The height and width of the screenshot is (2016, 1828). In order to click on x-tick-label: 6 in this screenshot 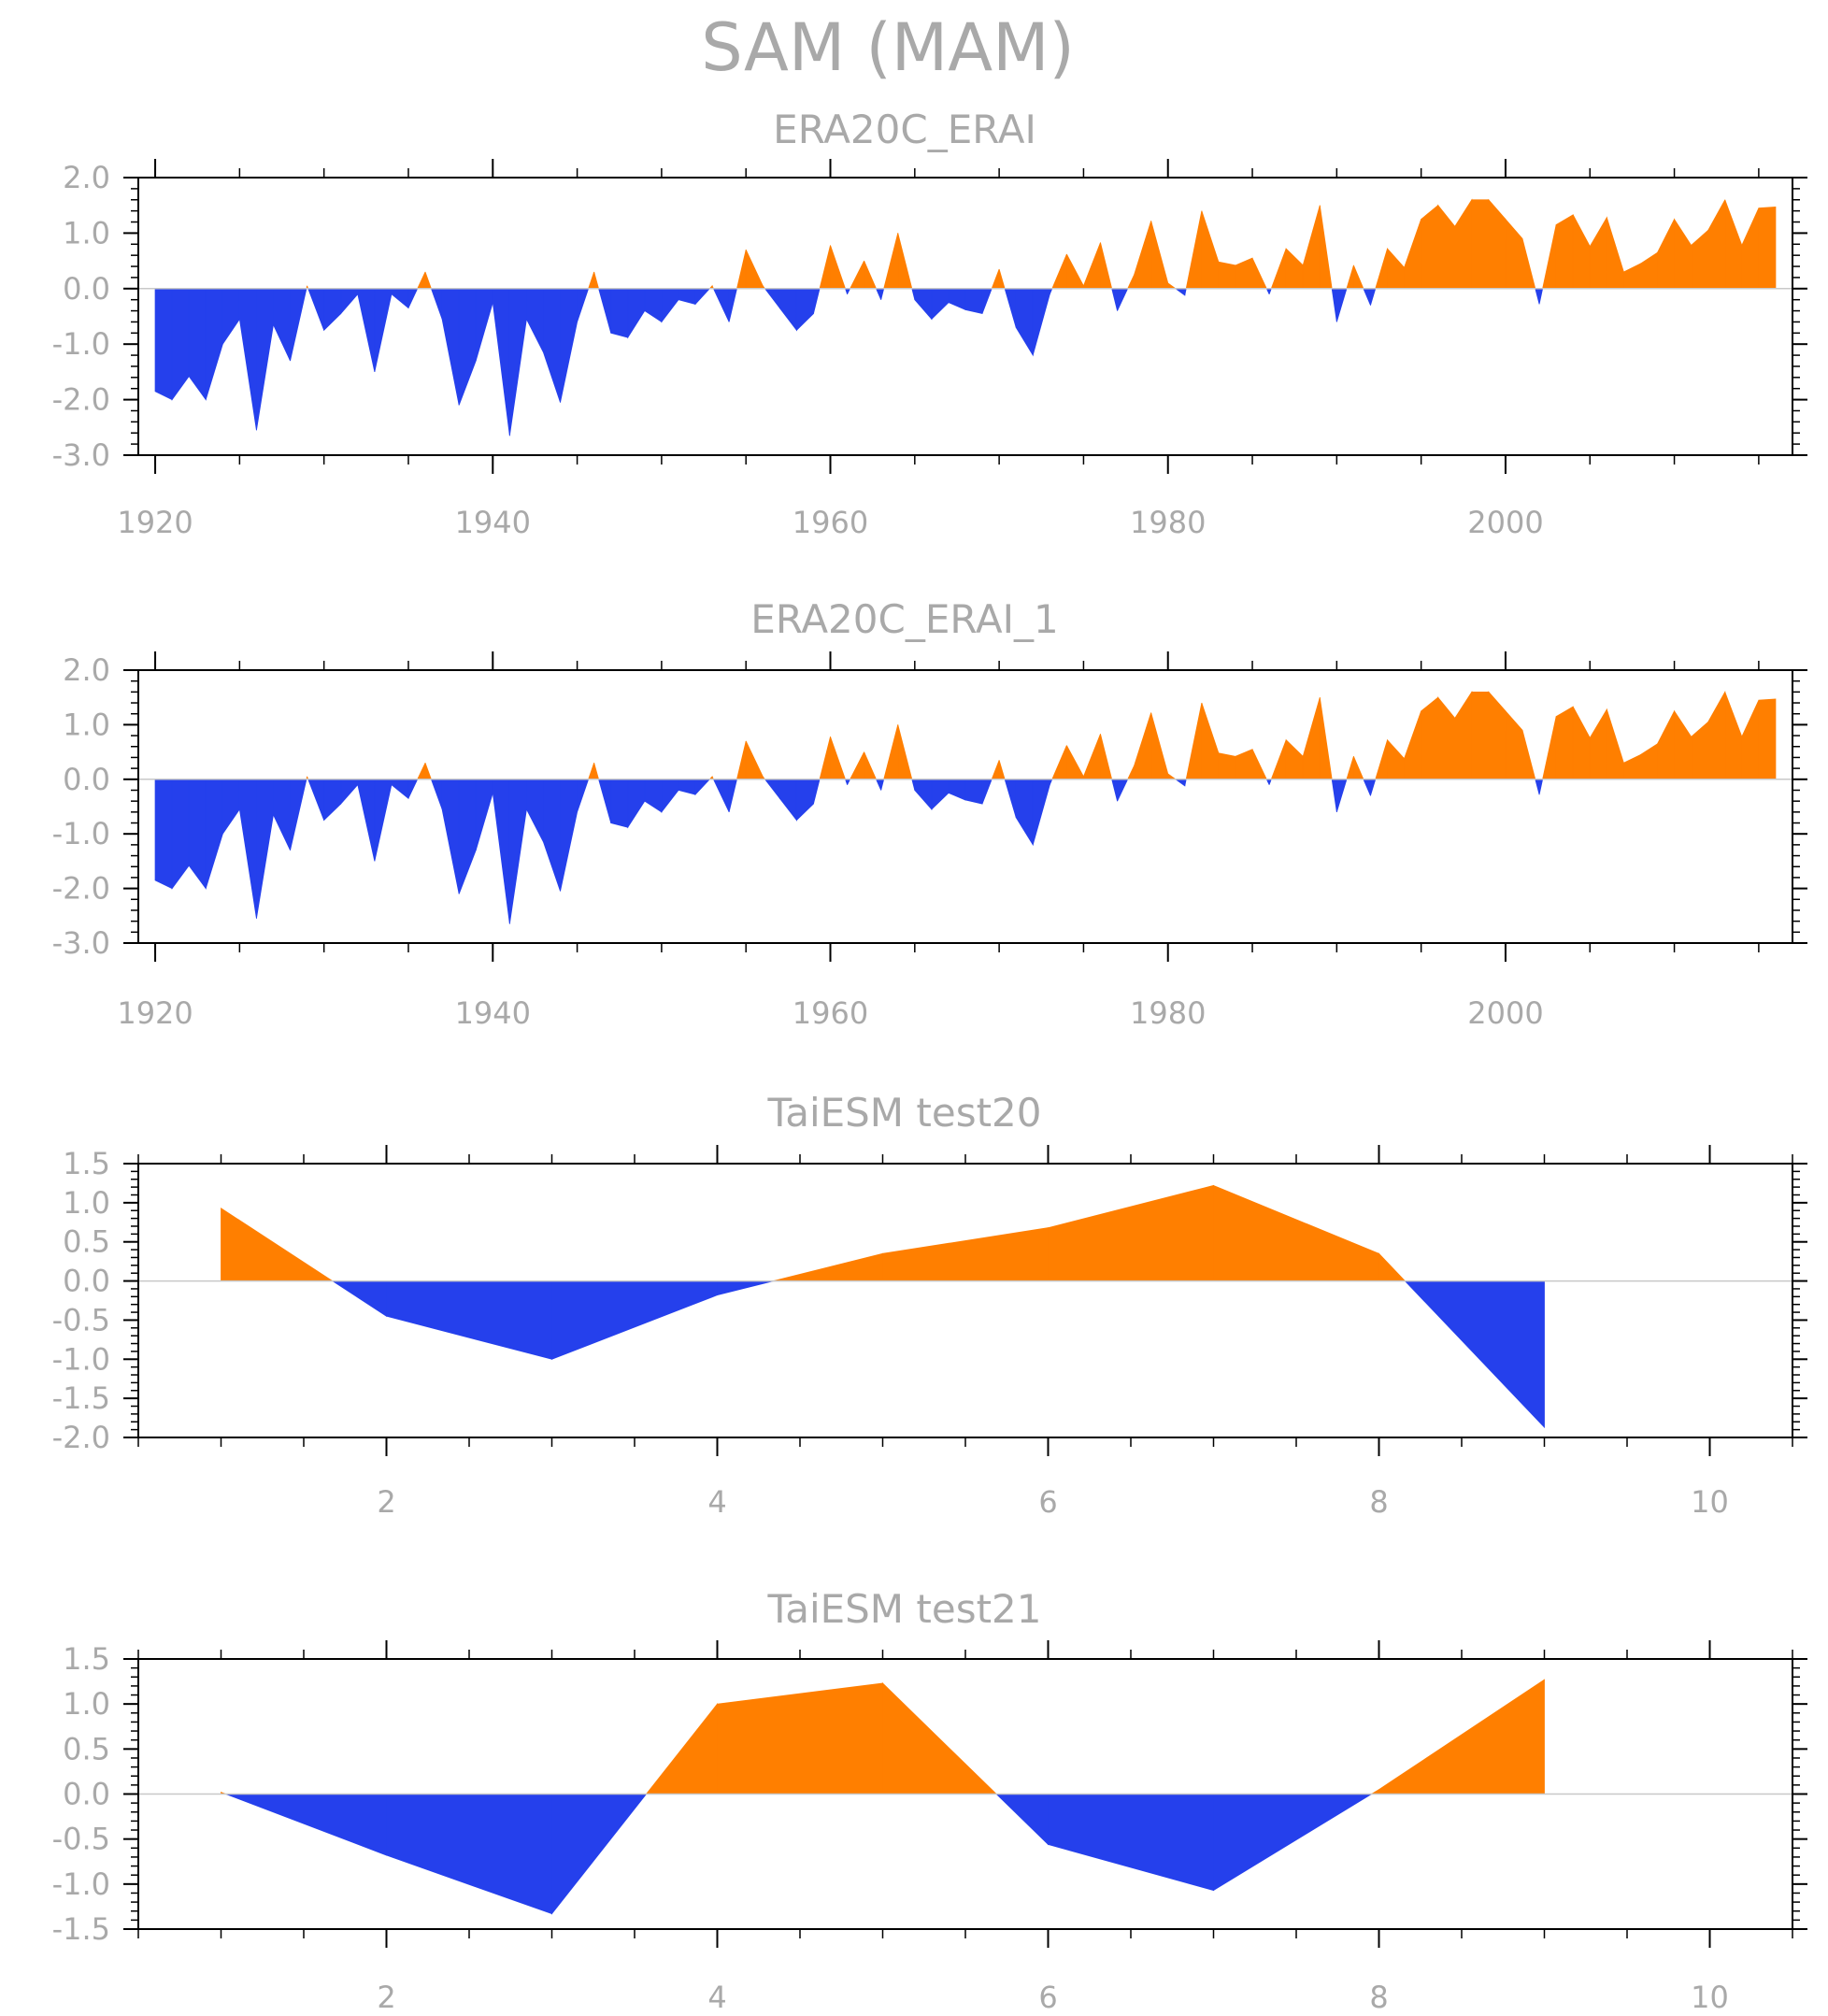, I will do `click(1048, 1997)`.